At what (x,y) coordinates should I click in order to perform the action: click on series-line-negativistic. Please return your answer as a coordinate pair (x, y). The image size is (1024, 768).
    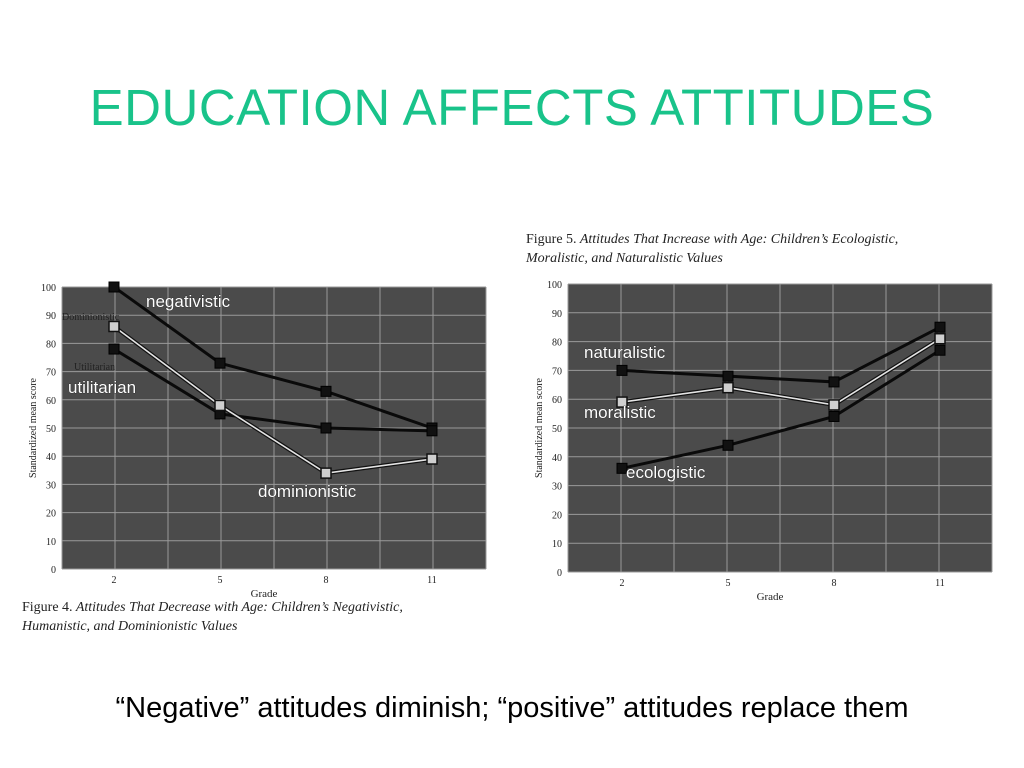
    Looking at the image, I should click on (273, 357).